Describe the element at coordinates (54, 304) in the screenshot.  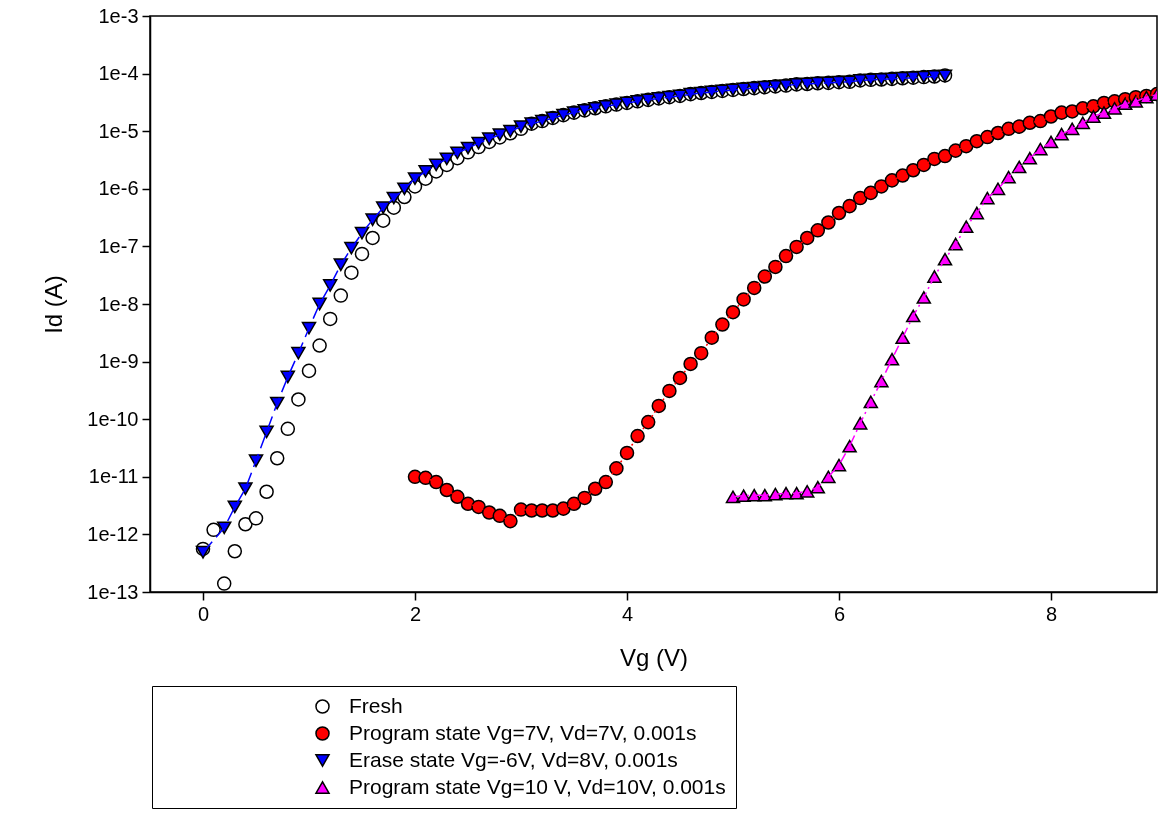
I see `y-axis-title: Id (A)` at that location.